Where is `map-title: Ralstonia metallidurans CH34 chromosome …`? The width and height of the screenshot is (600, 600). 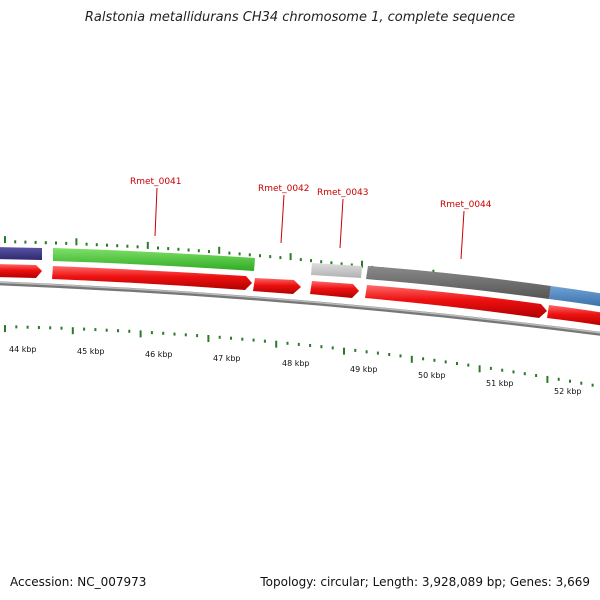
map-title: Ralstonia metallidurans CH34 chromosome … is located at coordinates (300, 17).